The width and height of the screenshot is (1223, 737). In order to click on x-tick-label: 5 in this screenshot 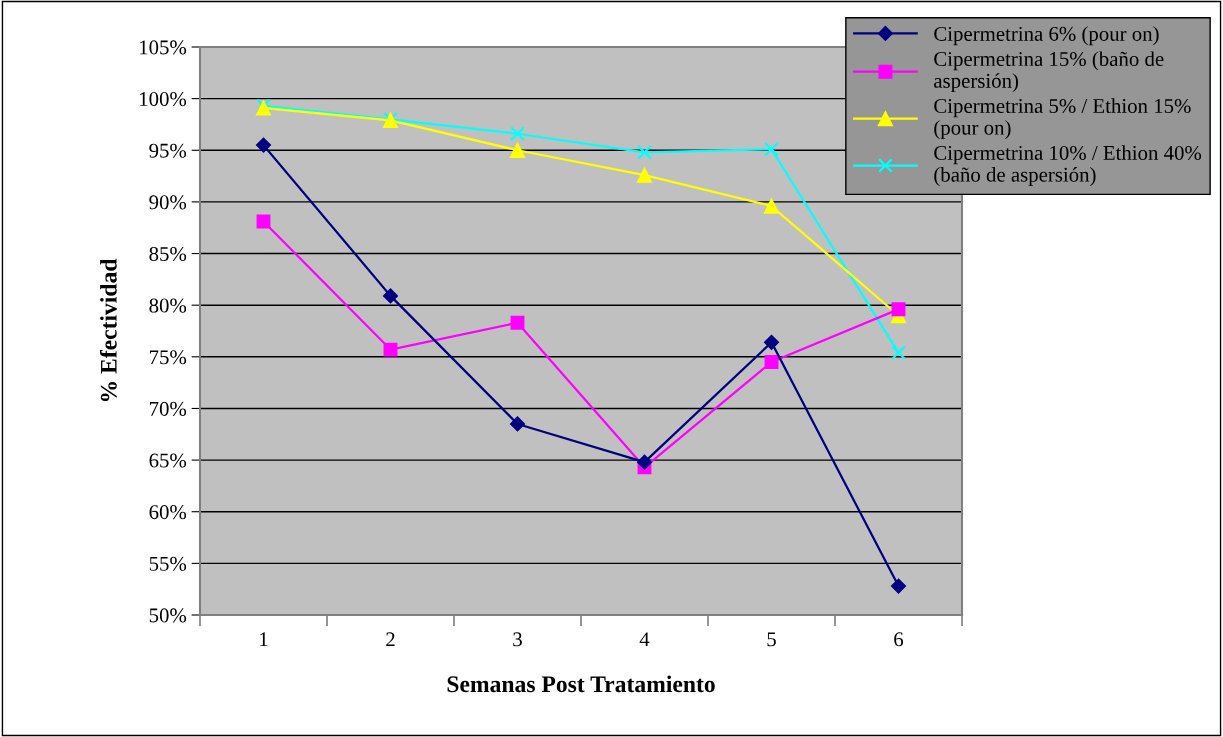, I will do `click(771, 639)`.